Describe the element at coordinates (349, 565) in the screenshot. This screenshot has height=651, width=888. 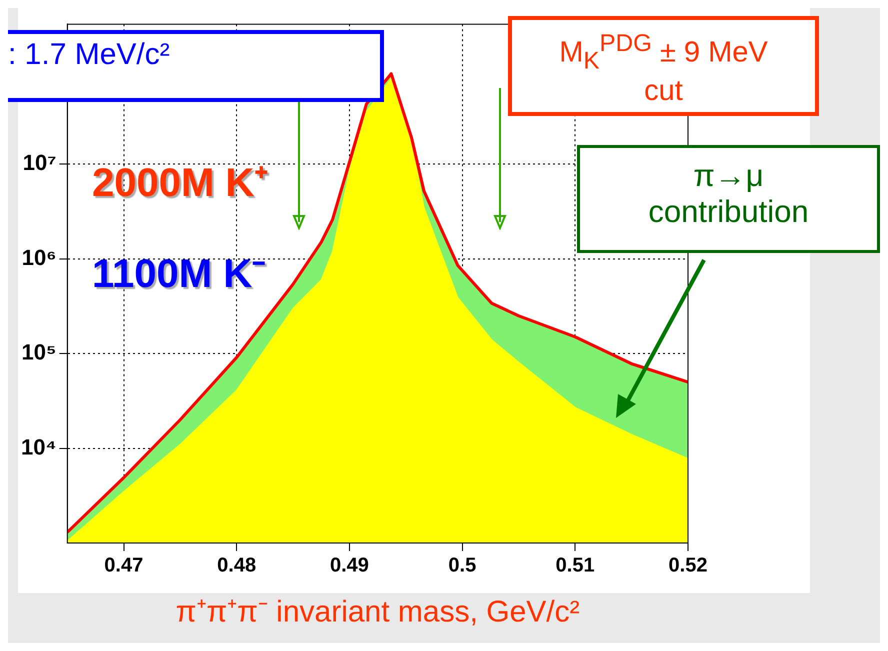
I see `x-tick-label: 0.49` at that location.